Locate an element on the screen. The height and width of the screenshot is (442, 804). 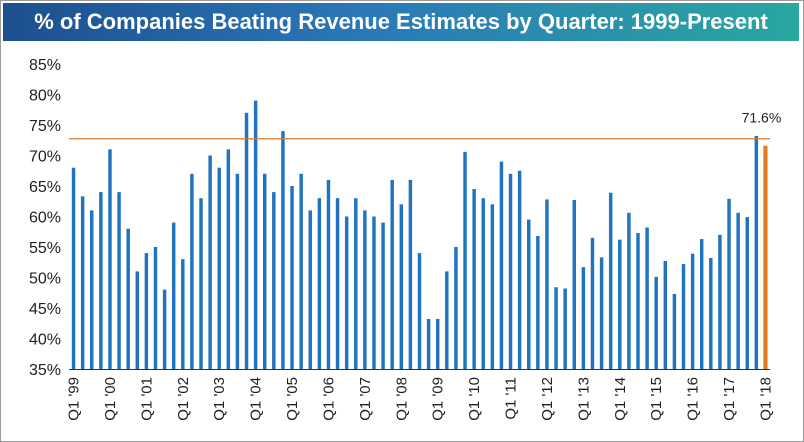
y-tick-label: 80% is located at coordinates (45, 96).